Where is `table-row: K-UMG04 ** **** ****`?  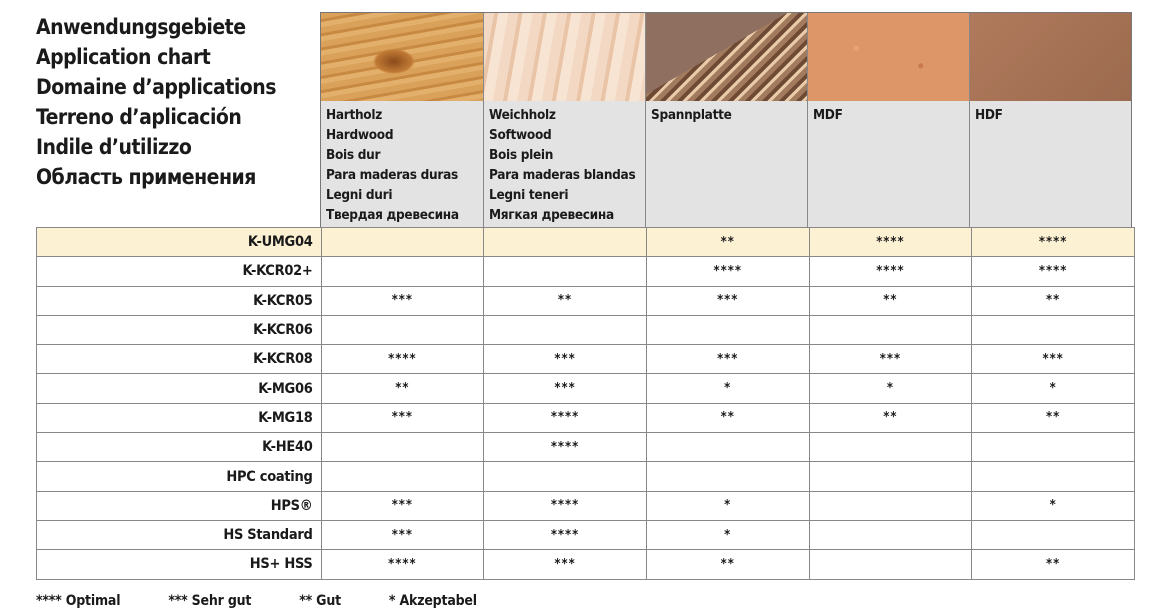 table-row: K-UMG04 ** **** **** is located at coordinates (585, 242).